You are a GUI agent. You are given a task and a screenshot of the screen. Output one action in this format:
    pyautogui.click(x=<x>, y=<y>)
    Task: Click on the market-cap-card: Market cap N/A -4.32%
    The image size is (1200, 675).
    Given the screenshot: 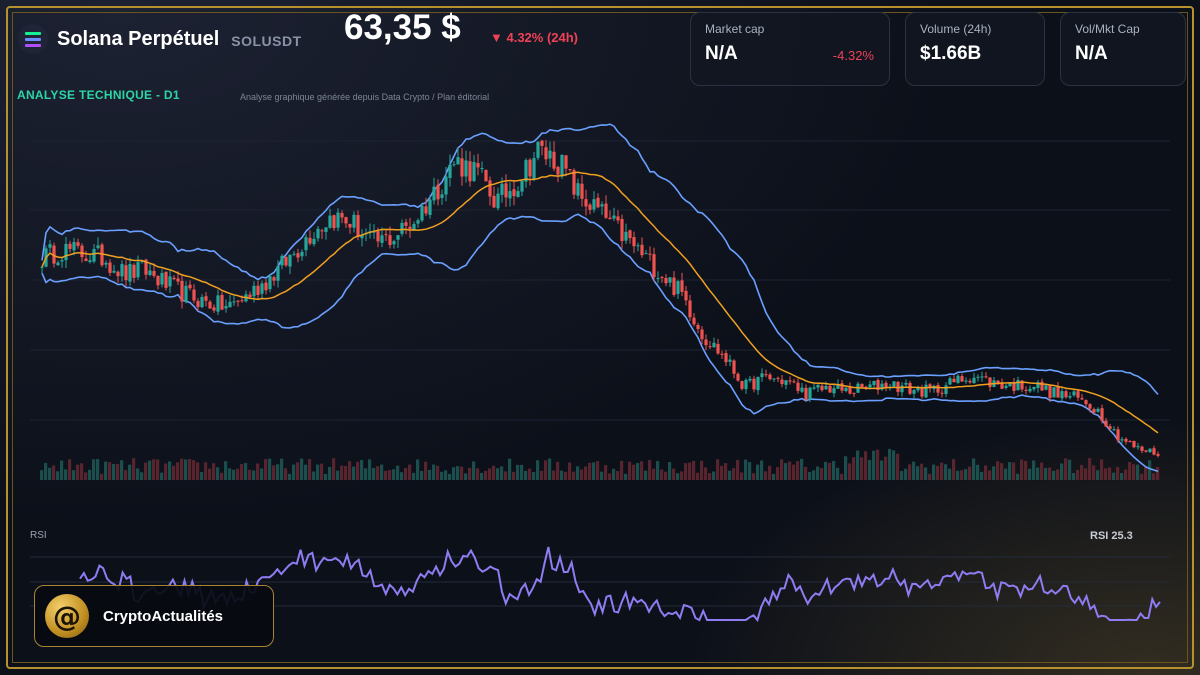 What is the action you would take?
    pyautogui.click(x=790, y=49)
    